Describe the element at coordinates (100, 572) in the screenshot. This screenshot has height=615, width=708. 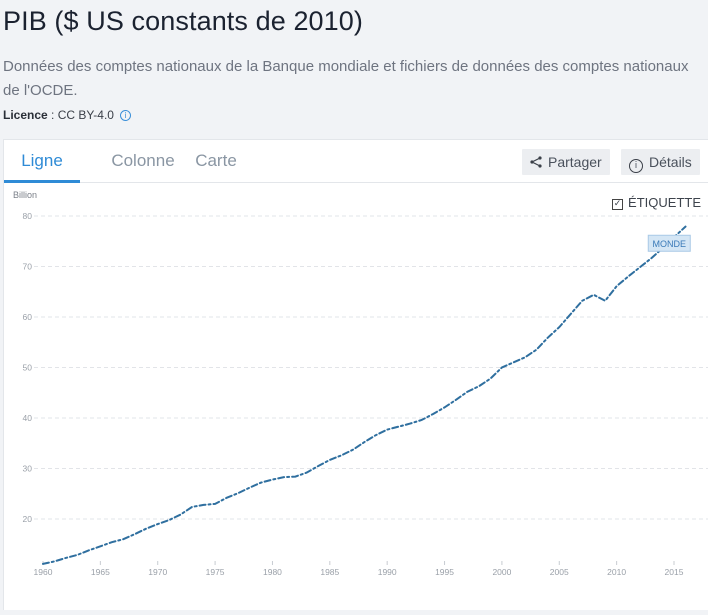
I see `x-tick-label: 1965` at that location.